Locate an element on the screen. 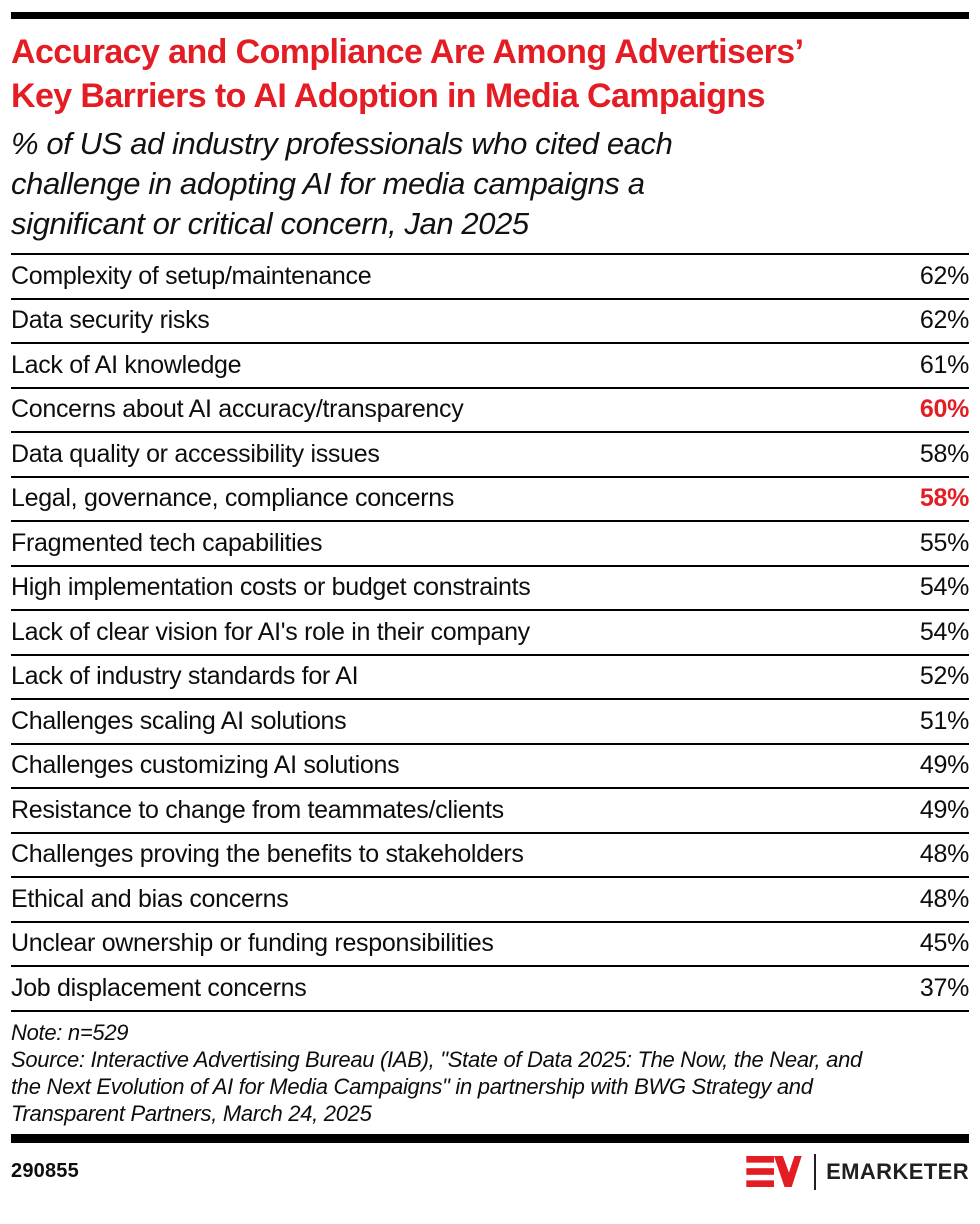  row-value: 51% is located at coordinates (944, 720).